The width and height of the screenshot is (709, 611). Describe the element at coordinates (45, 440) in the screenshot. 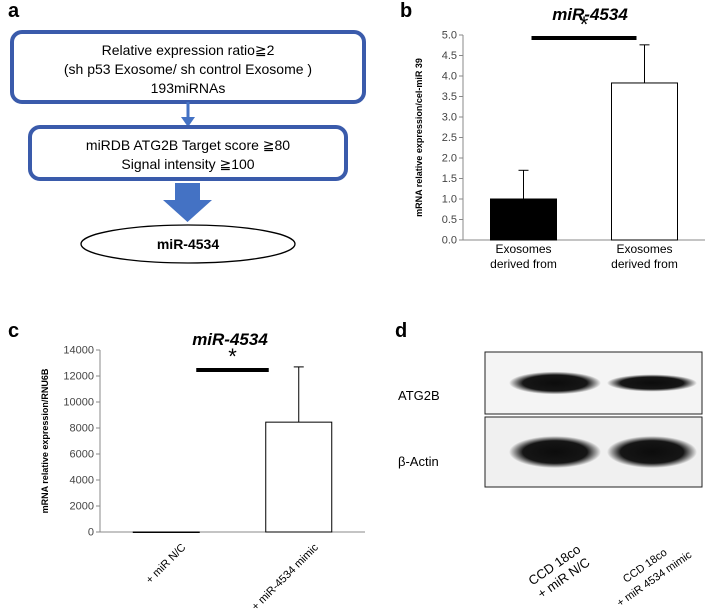

I see `y-axis-label: mRNA relative expression/RNU6B` at that location.